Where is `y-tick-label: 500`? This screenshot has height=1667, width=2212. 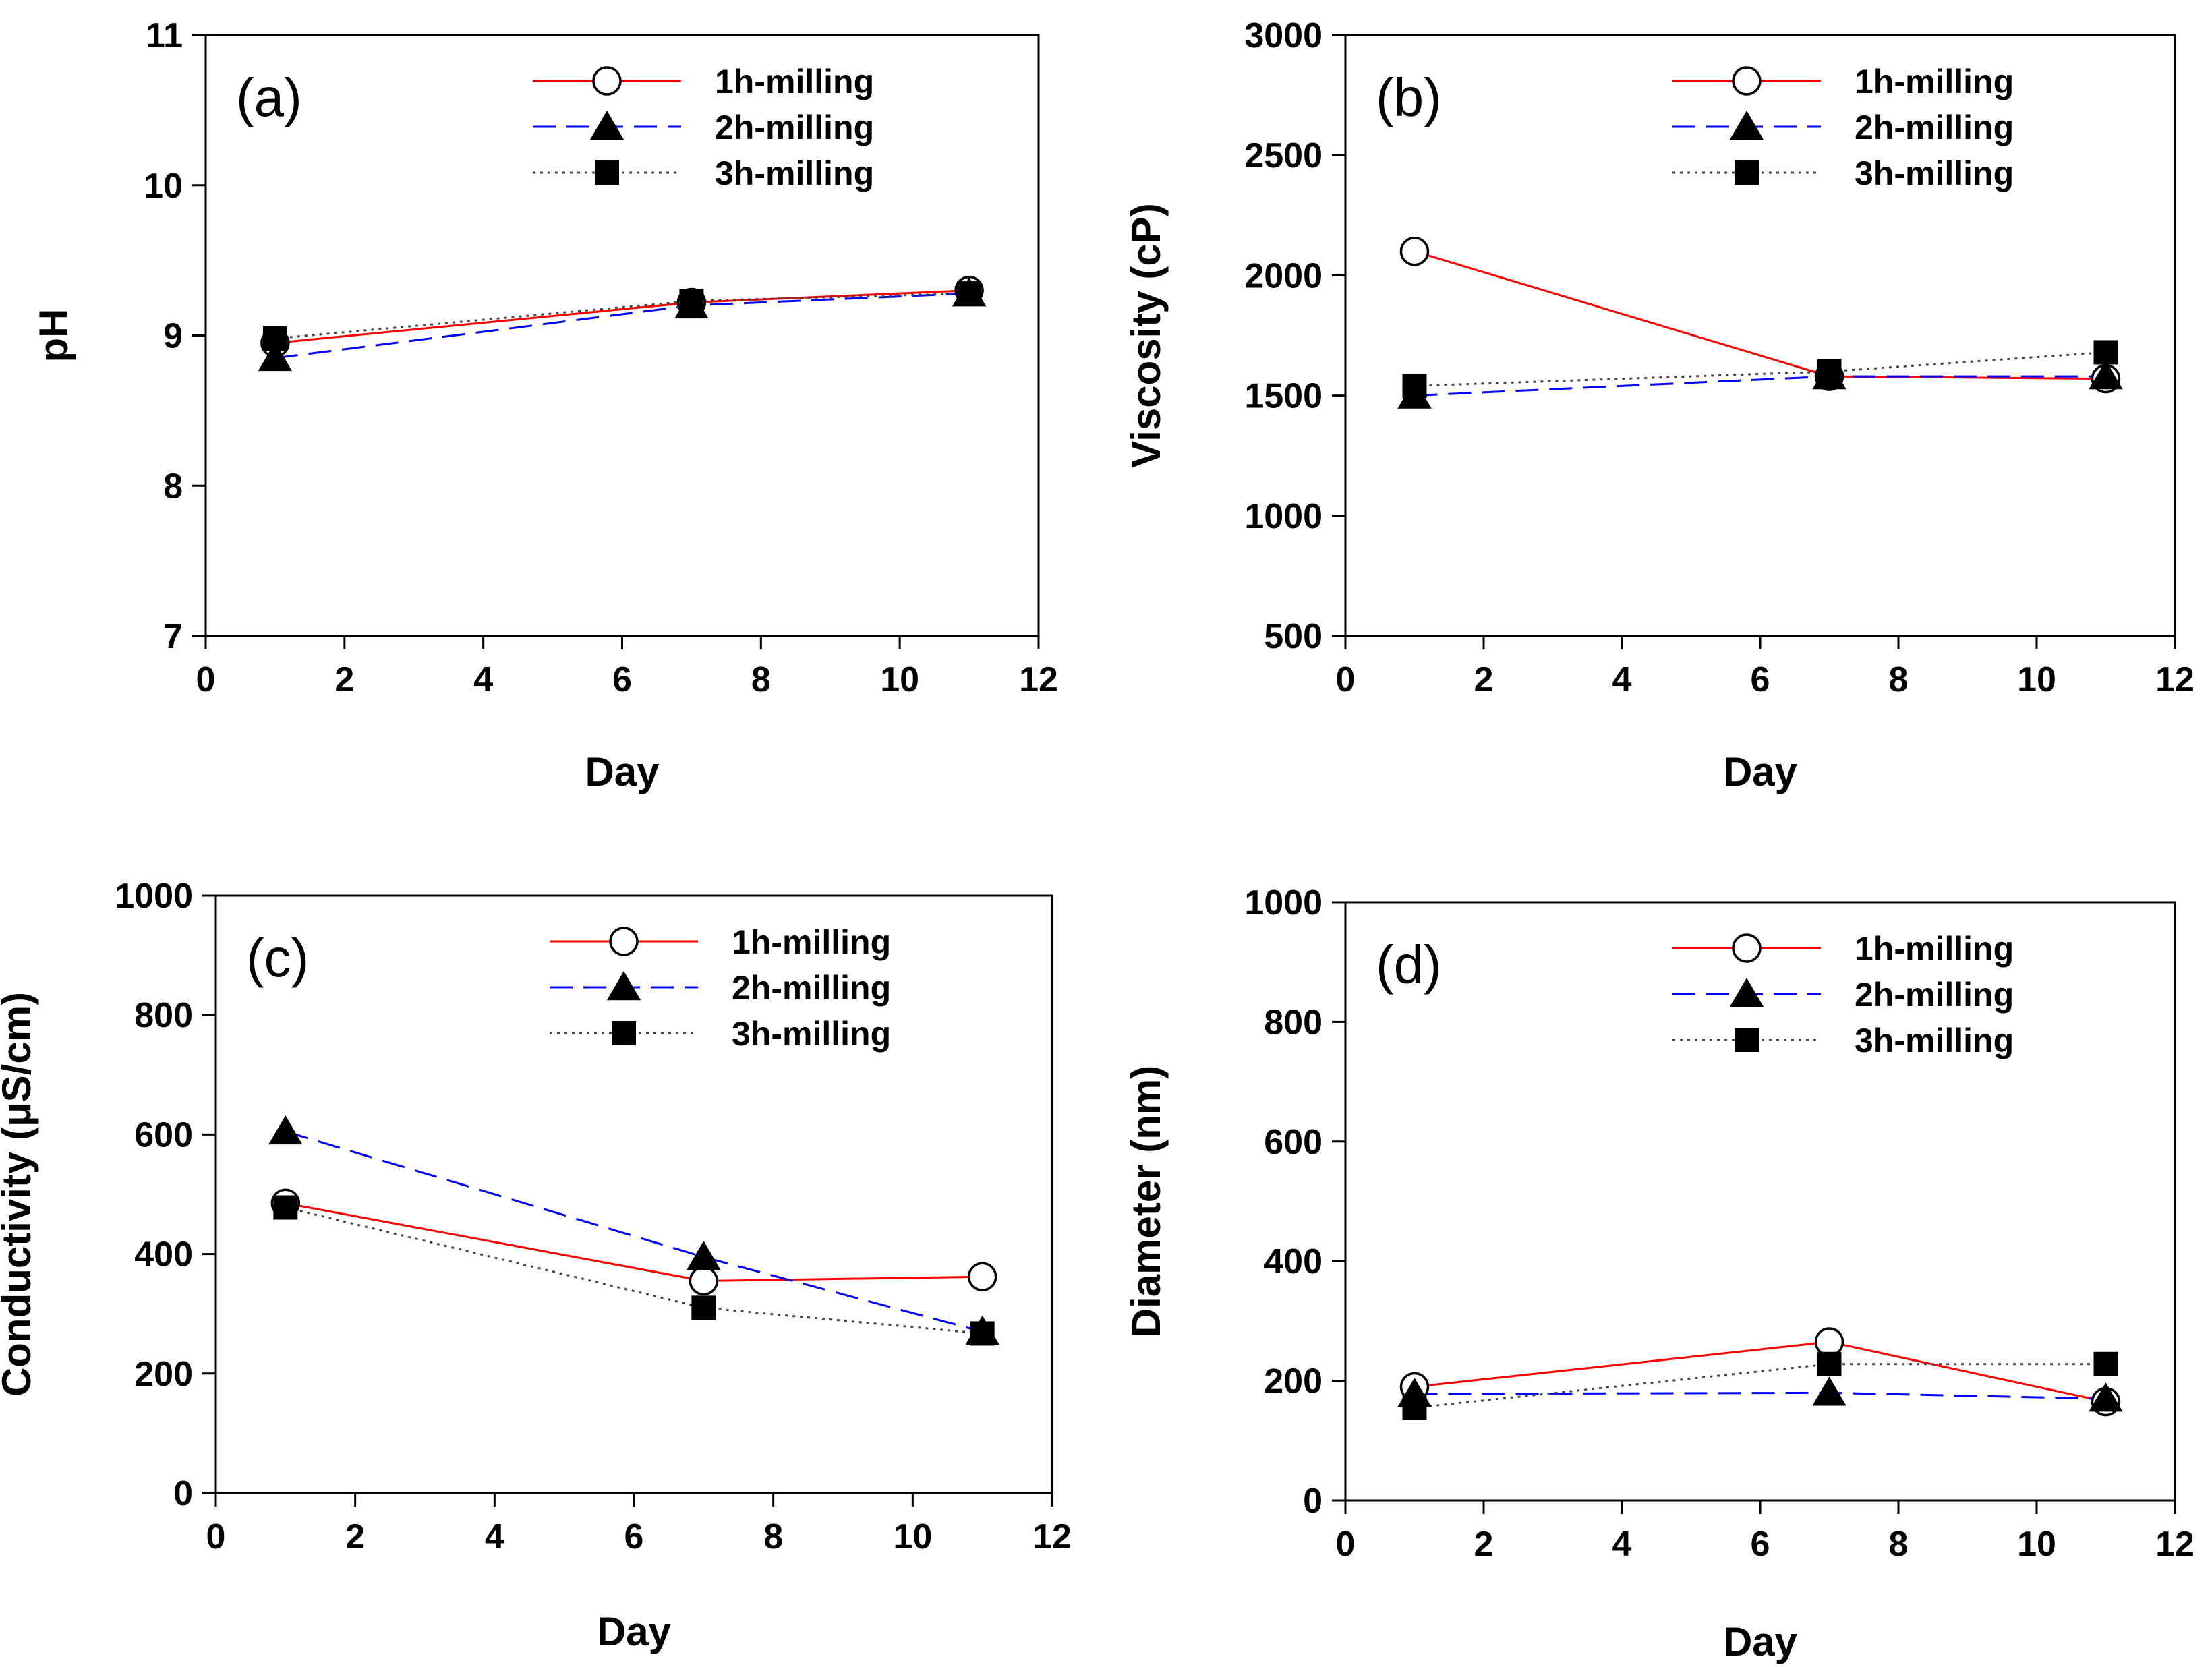
y-tick-label: 500 is located at coordinates (1293, 636).